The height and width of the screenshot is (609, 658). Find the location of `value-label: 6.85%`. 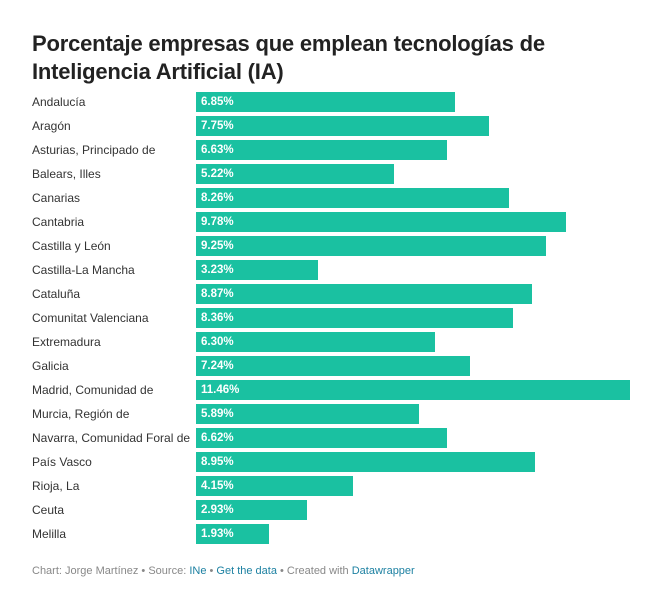

value-label: 6.85% is located at coordinates (217, 102).